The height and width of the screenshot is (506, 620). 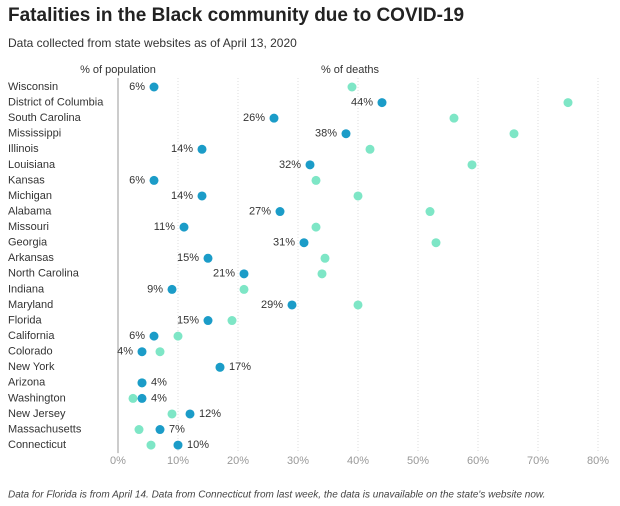 I want to click on x-tick-label: 60%, so click(x=478, y=461).